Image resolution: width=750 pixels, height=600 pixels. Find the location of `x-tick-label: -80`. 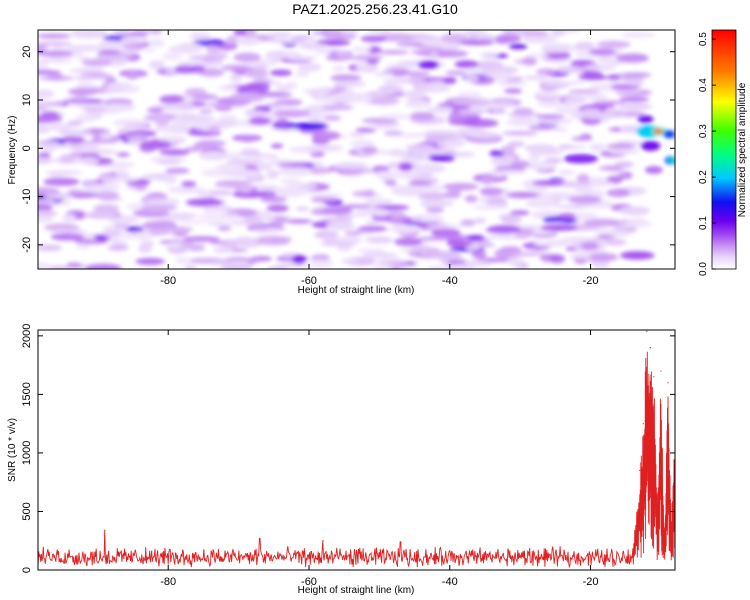

x-tick-label: -80 is located at coordinates (168, 582).